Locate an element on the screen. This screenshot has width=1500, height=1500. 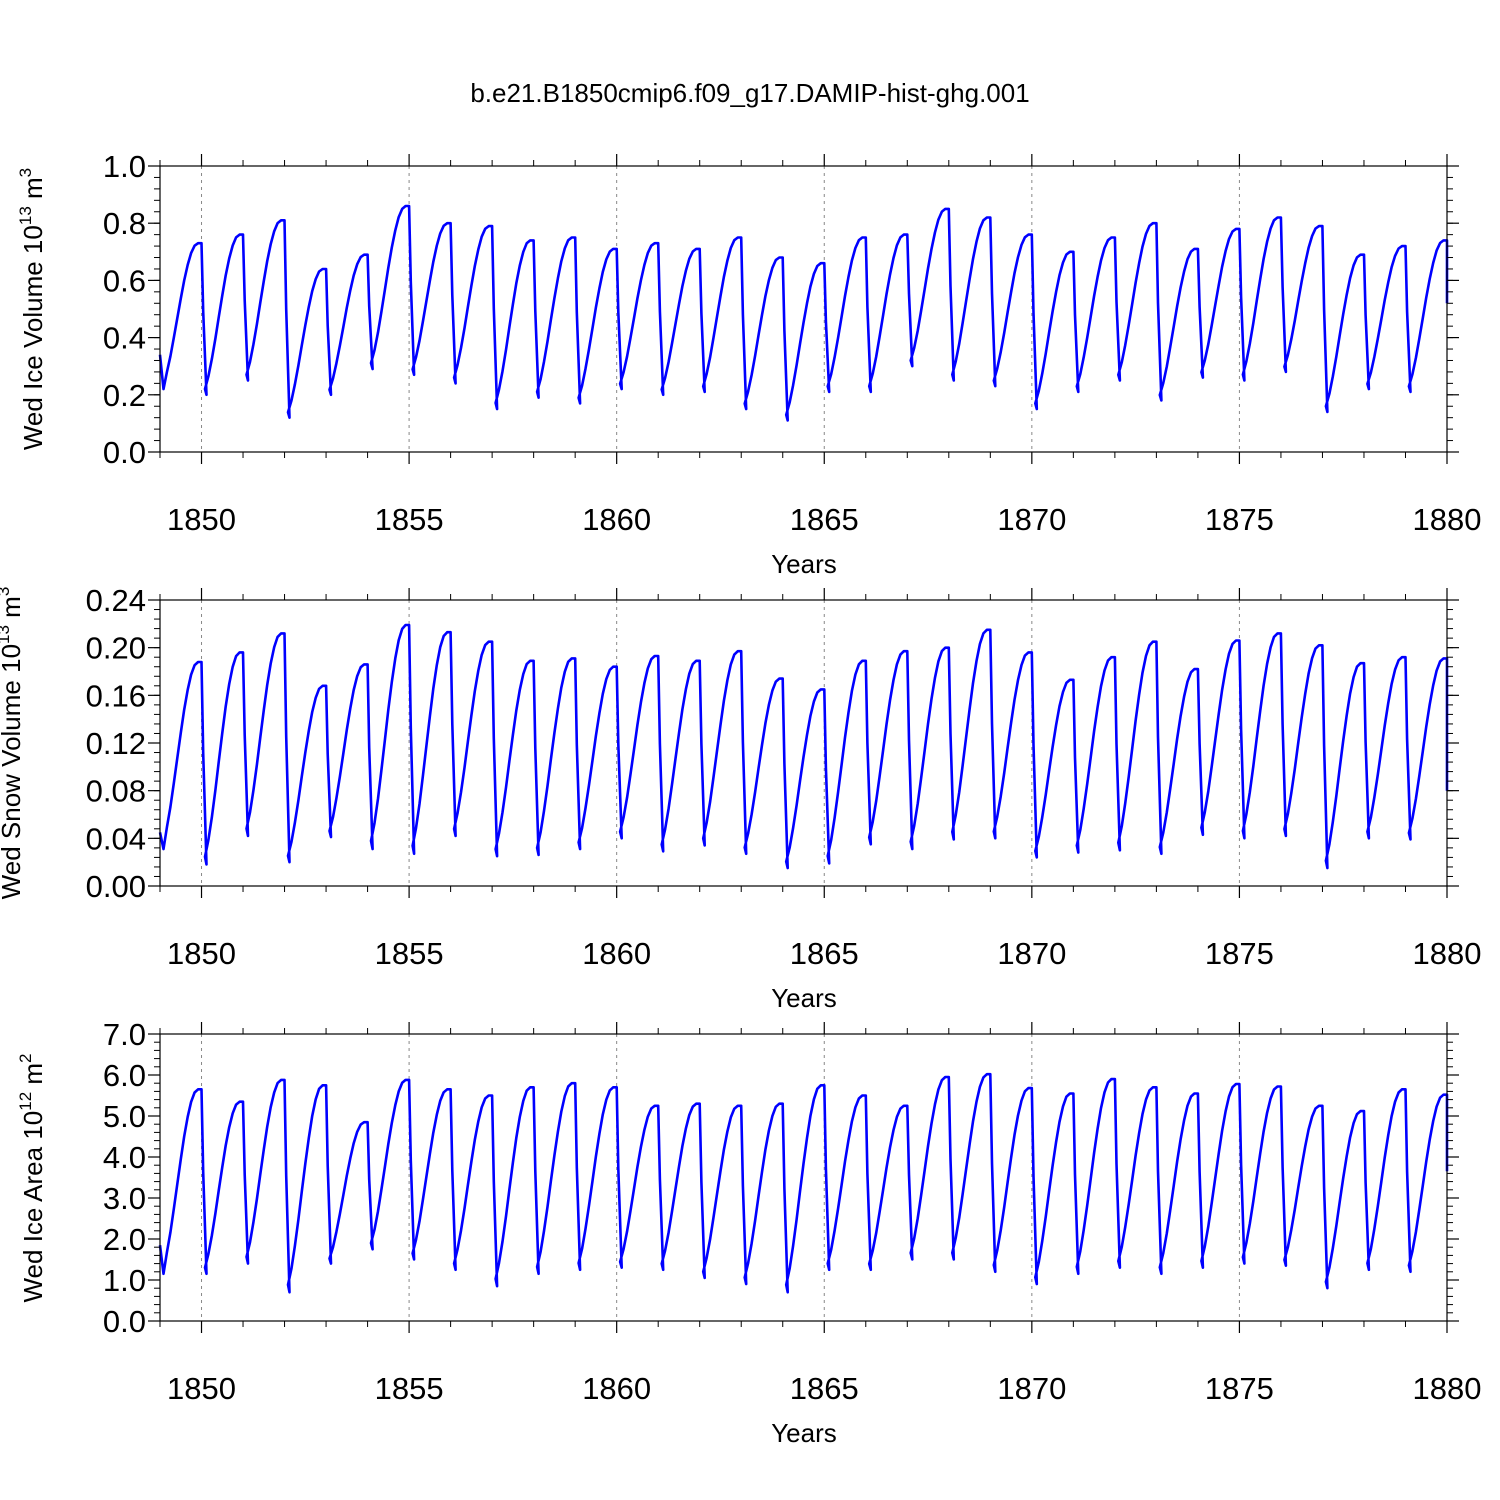
y-tick-label: 0.20 is located at coordinates (116, 648).